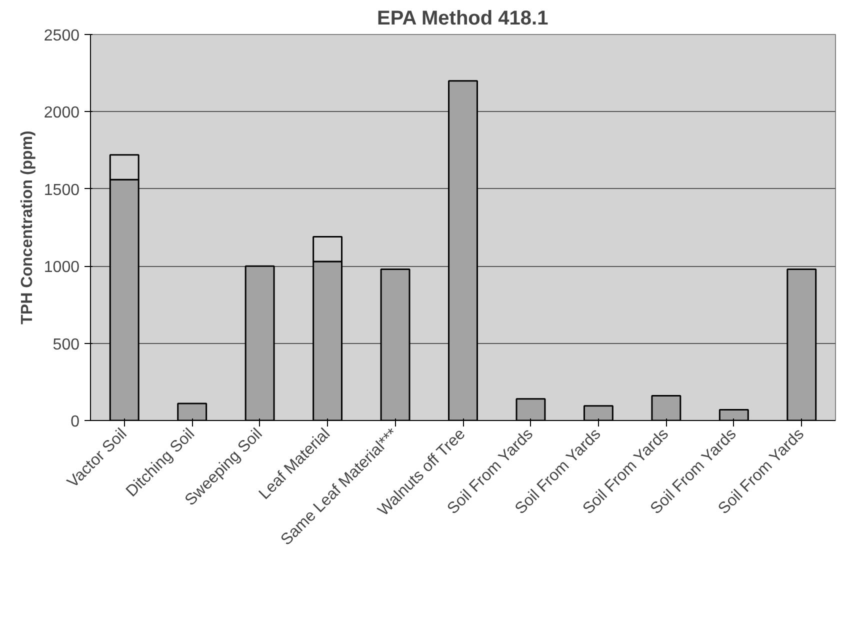 The image size is (859, 637). What do you see at coordinates (27, 227) in the screenshot?
I see `y-axis-title: TPH Concentration (ppm)` at bounding box center [27, 227].